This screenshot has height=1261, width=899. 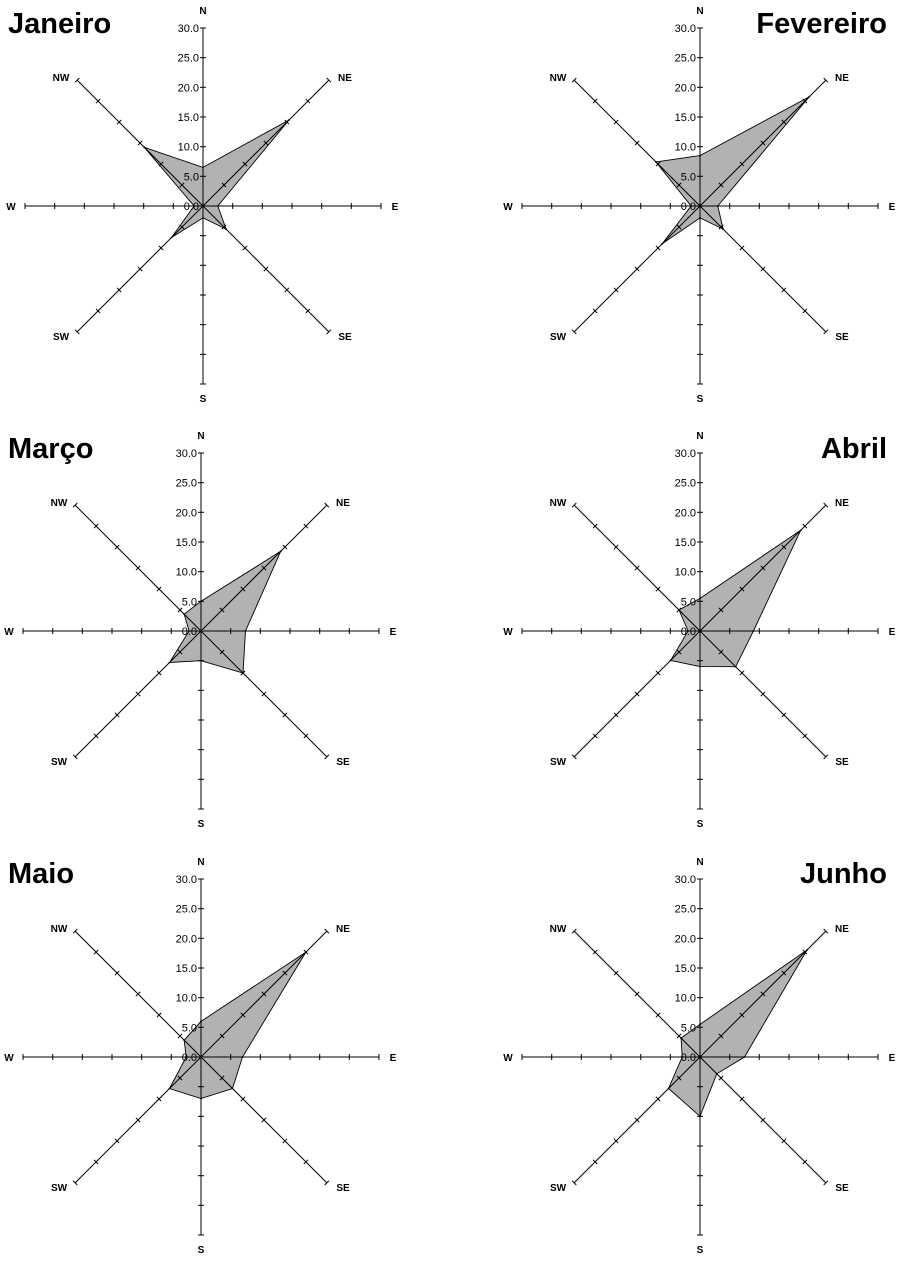 I want to click on tick-label: 5.0, so click(x=688, y=1028).